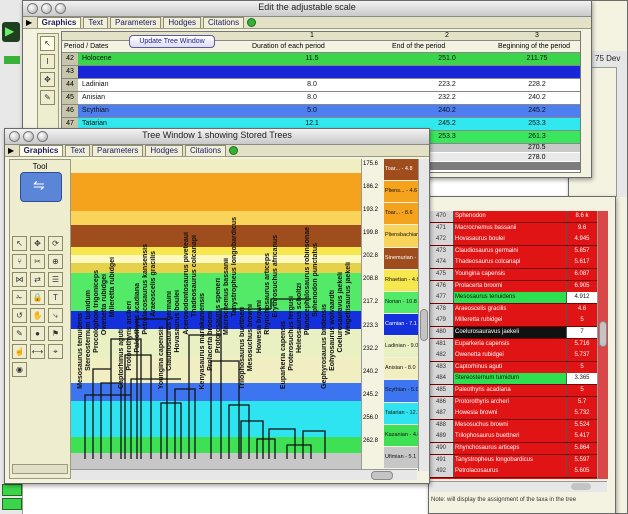 The image size is (628, 514). What do you see at coordinates (537, 84) in the screenshot?
I see `begin-cell: 228.2` at bounding box center [537, 84].